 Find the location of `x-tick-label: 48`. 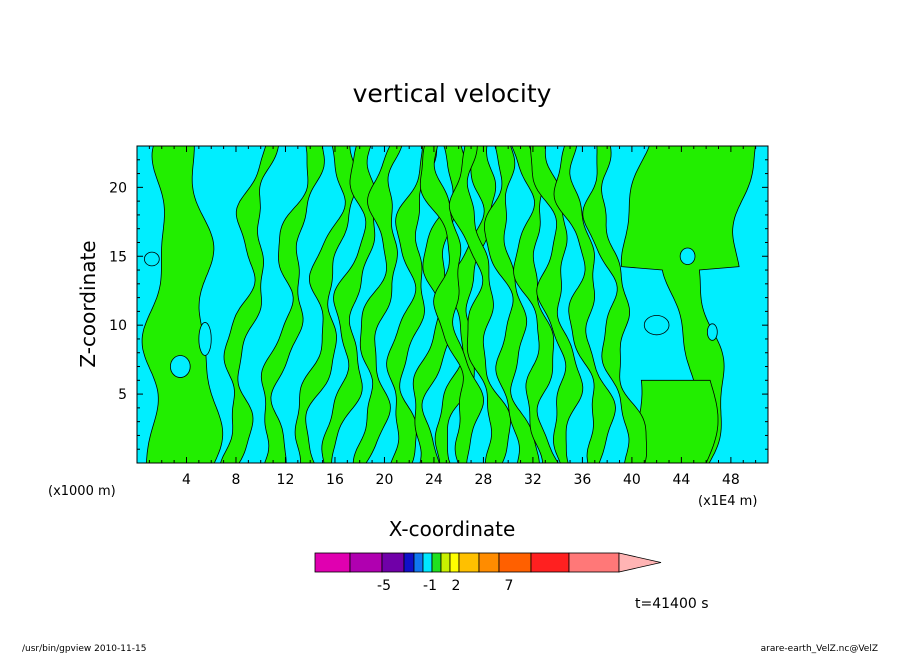

x-tick-label: 48 is located at coordinates (731, 480).